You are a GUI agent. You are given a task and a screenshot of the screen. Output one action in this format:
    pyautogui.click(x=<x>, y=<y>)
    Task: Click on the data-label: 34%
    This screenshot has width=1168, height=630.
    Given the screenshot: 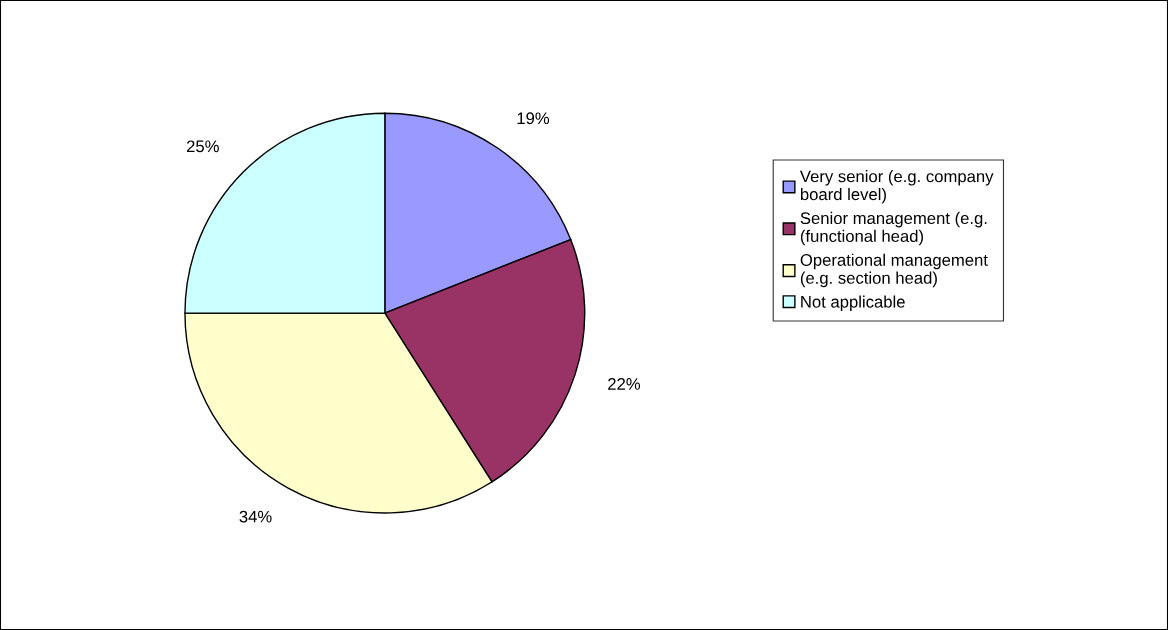 What is the action you would take?
    pyautogui.click(x=255, y=516)
    